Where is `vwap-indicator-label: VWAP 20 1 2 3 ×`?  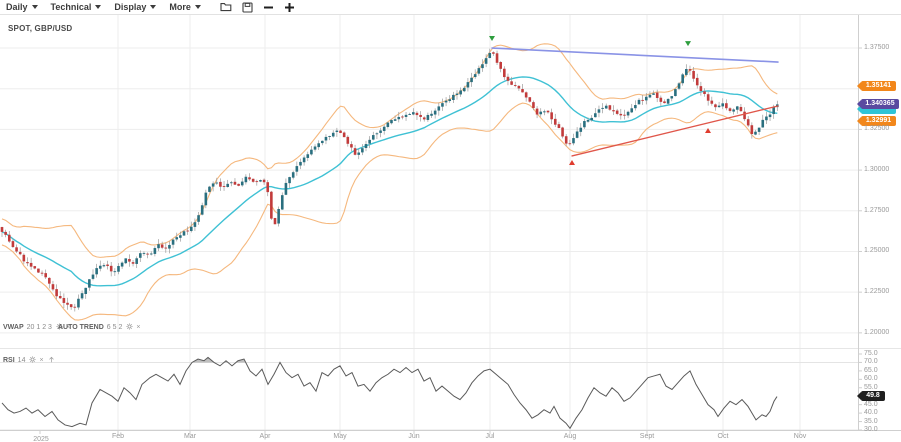
vwap-indicator-label: VWAP 20 1 2 3 × is located at coordinates (36, 327).